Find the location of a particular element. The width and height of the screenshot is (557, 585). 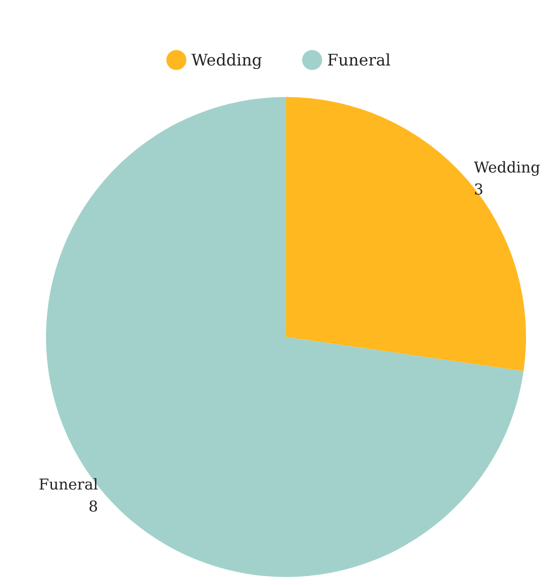

slice-label: Wedding is located at coordinates (507, 167).